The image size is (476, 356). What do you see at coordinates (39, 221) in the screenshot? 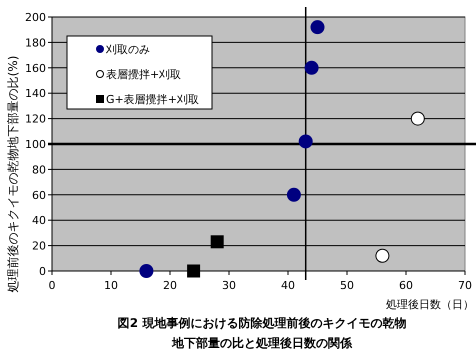
I see `y-tick-label: 40` at bounding box center [39, 221].